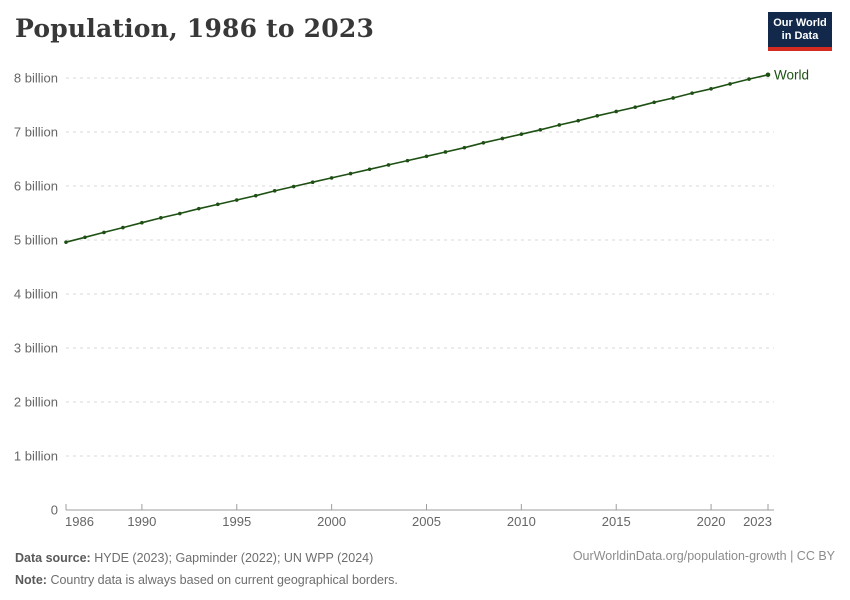 The height and width of the screenshot is (600, 850). What do you see at coordinates (36, 402) in the screenshot?
I see `y-tick-label: 2 billion` at bounding box center [36, 402].